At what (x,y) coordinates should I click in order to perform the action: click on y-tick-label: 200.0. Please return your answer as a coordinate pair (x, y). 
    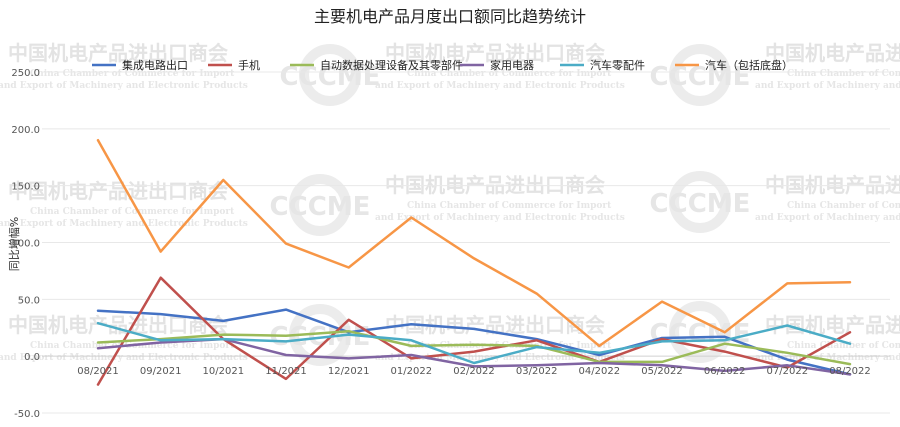
    Looking at the image, I should click on (25, 130).